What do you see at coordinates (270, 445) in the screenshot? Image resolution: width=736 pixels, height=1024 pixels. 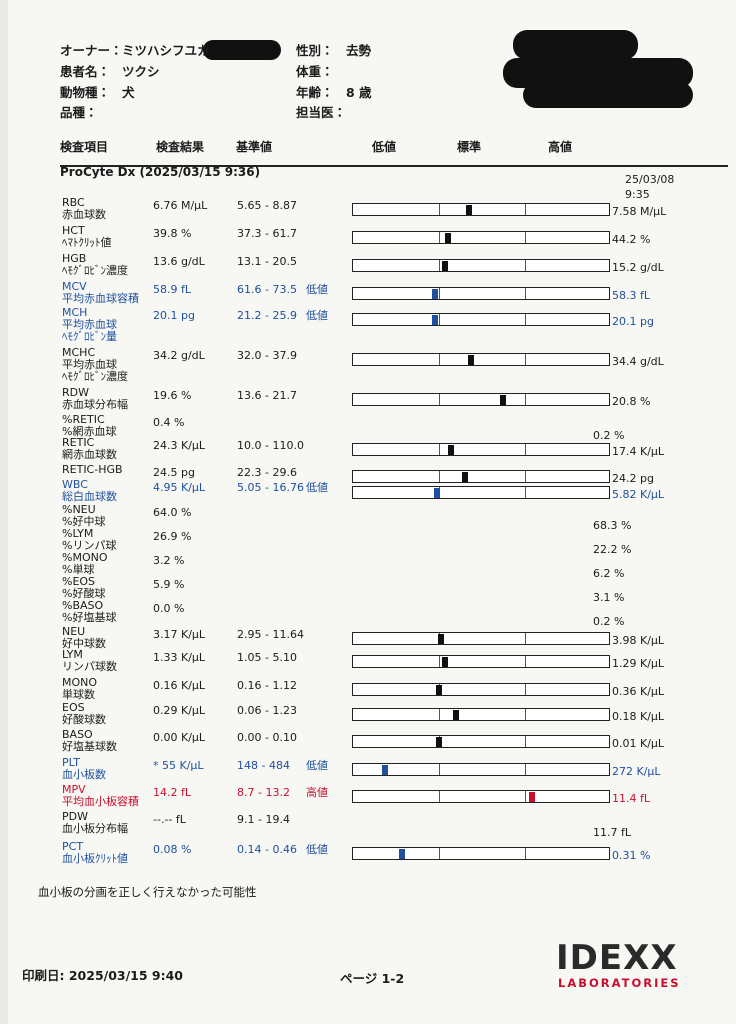 I see `reference-range: 10.0 - 110.0` at bounding box center [270, 445].